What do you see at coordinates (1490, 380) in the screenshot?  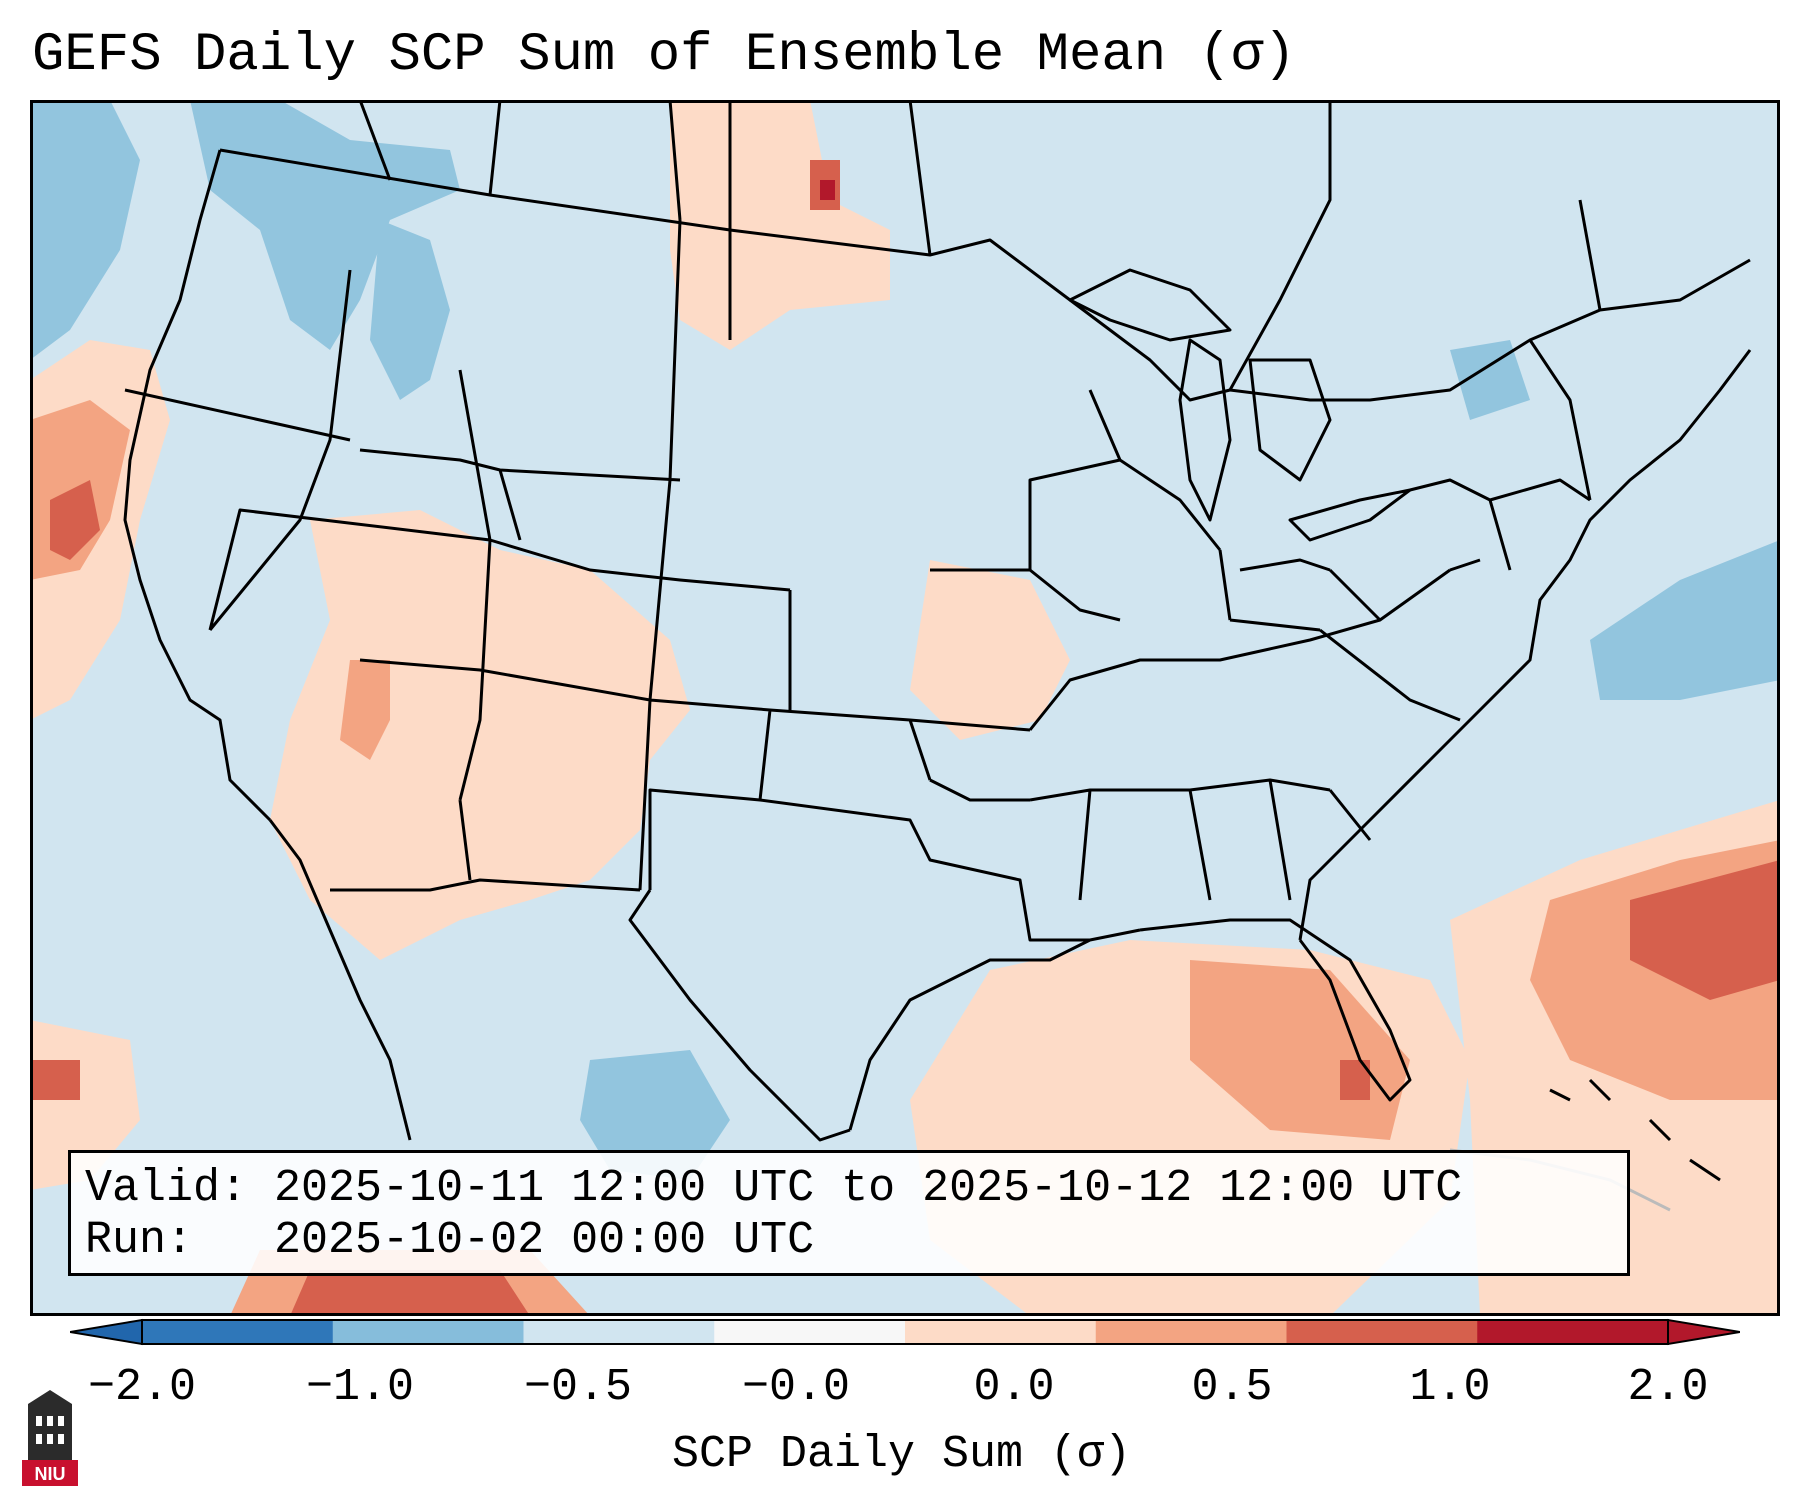 I see `new-england-cool-patch` at bounding box center [1490, 380].